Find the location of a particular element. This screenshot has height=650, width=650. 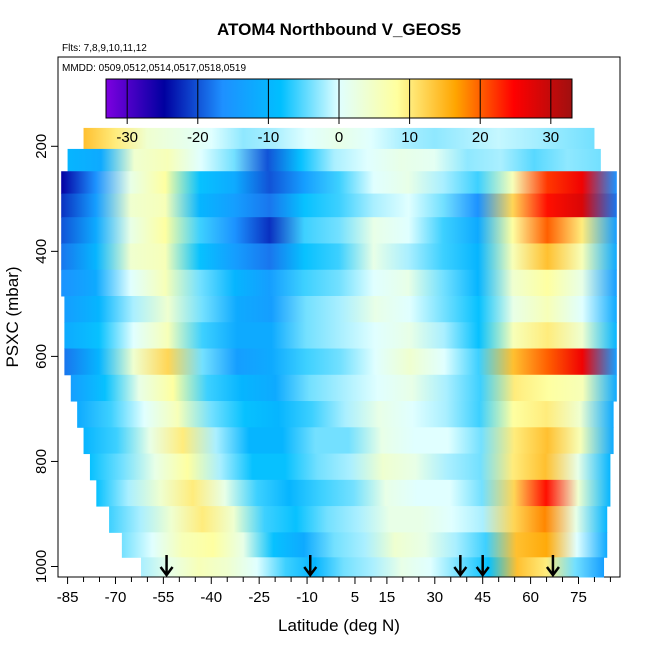

colorbar-tick-label: -30 is located at coordinates (127, 137).